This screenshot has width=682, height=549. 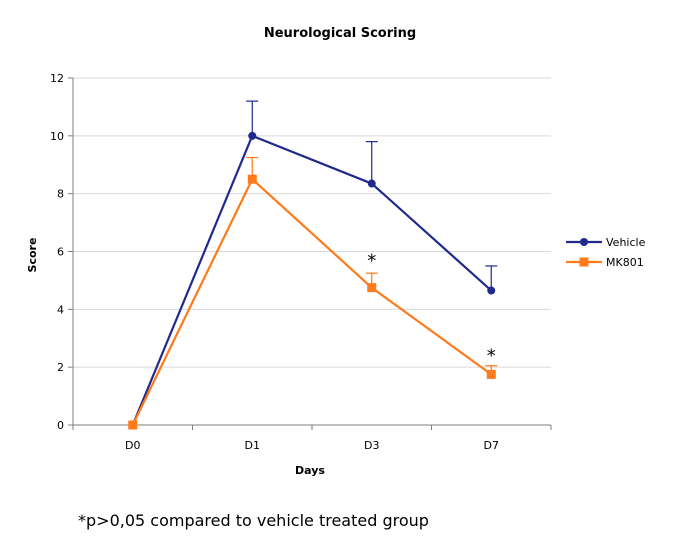 What do you see at coordinates (32, 255) in the screenshot?
I see `y-axis-label: Score` at bounding box center [32, 255].